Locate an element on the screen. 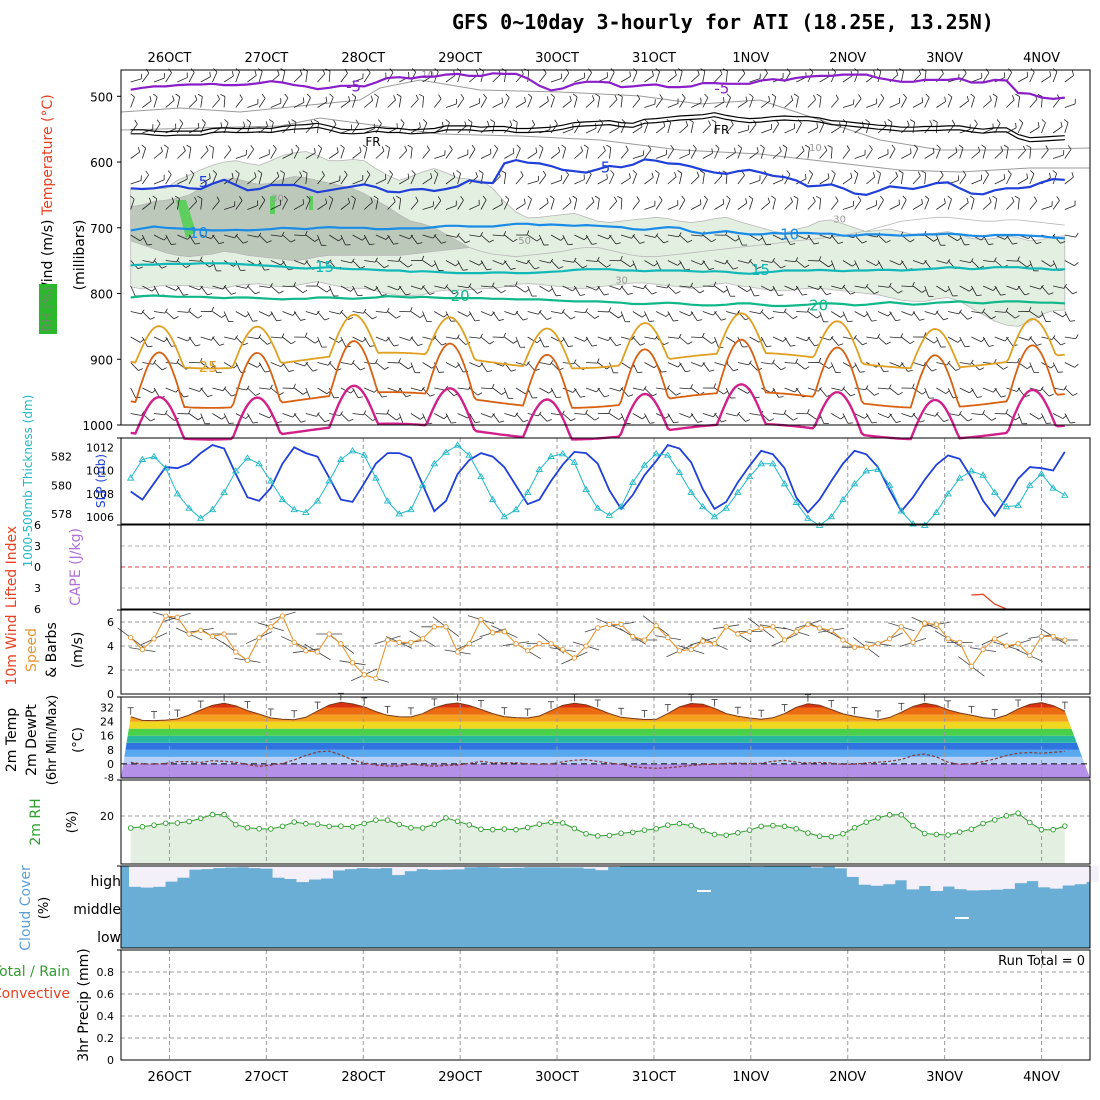 Image resolution: width=1100 pixels, height=1100 pixels. x-tick-label-top: 31OCT is located at coordinates (654, 58).